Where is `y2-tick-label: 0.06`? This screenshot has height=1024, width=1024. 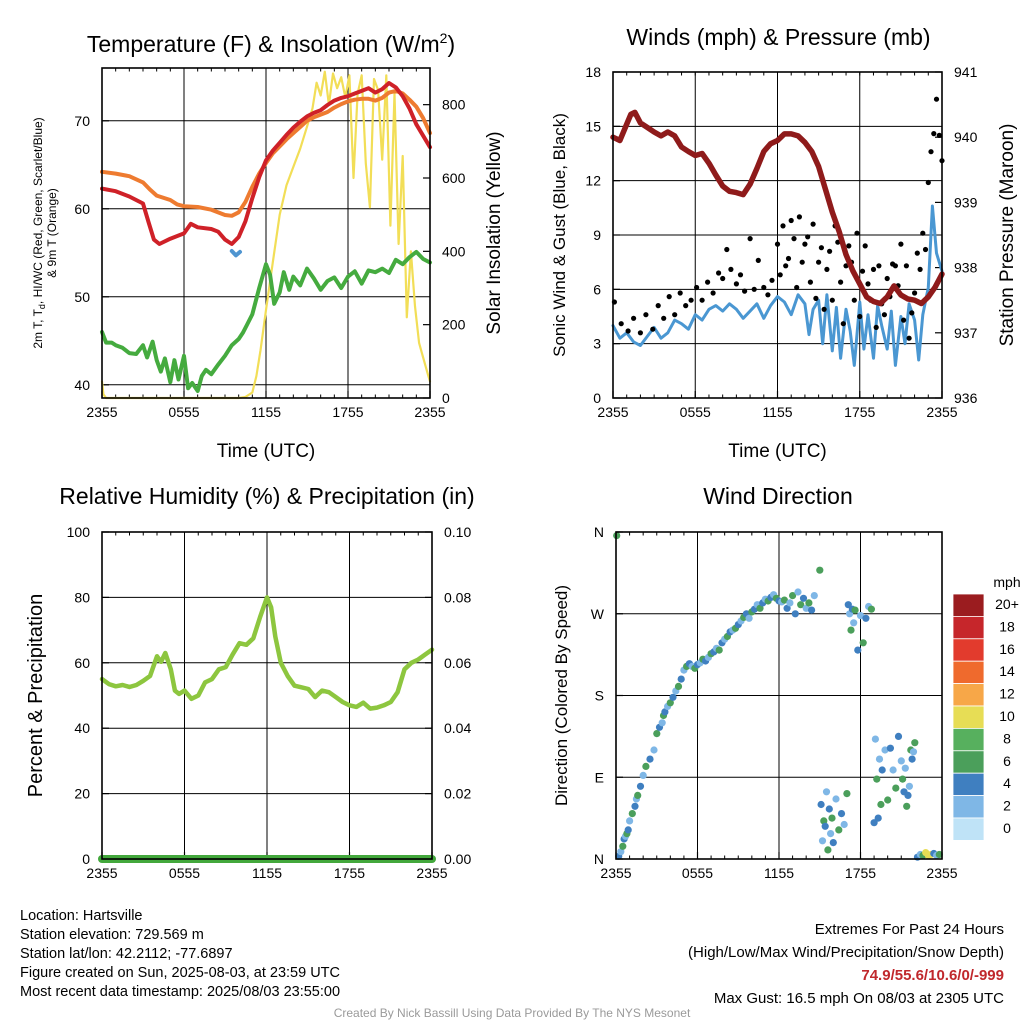 y2-tick-label: 0.06 is located at coordinates (457, 663).